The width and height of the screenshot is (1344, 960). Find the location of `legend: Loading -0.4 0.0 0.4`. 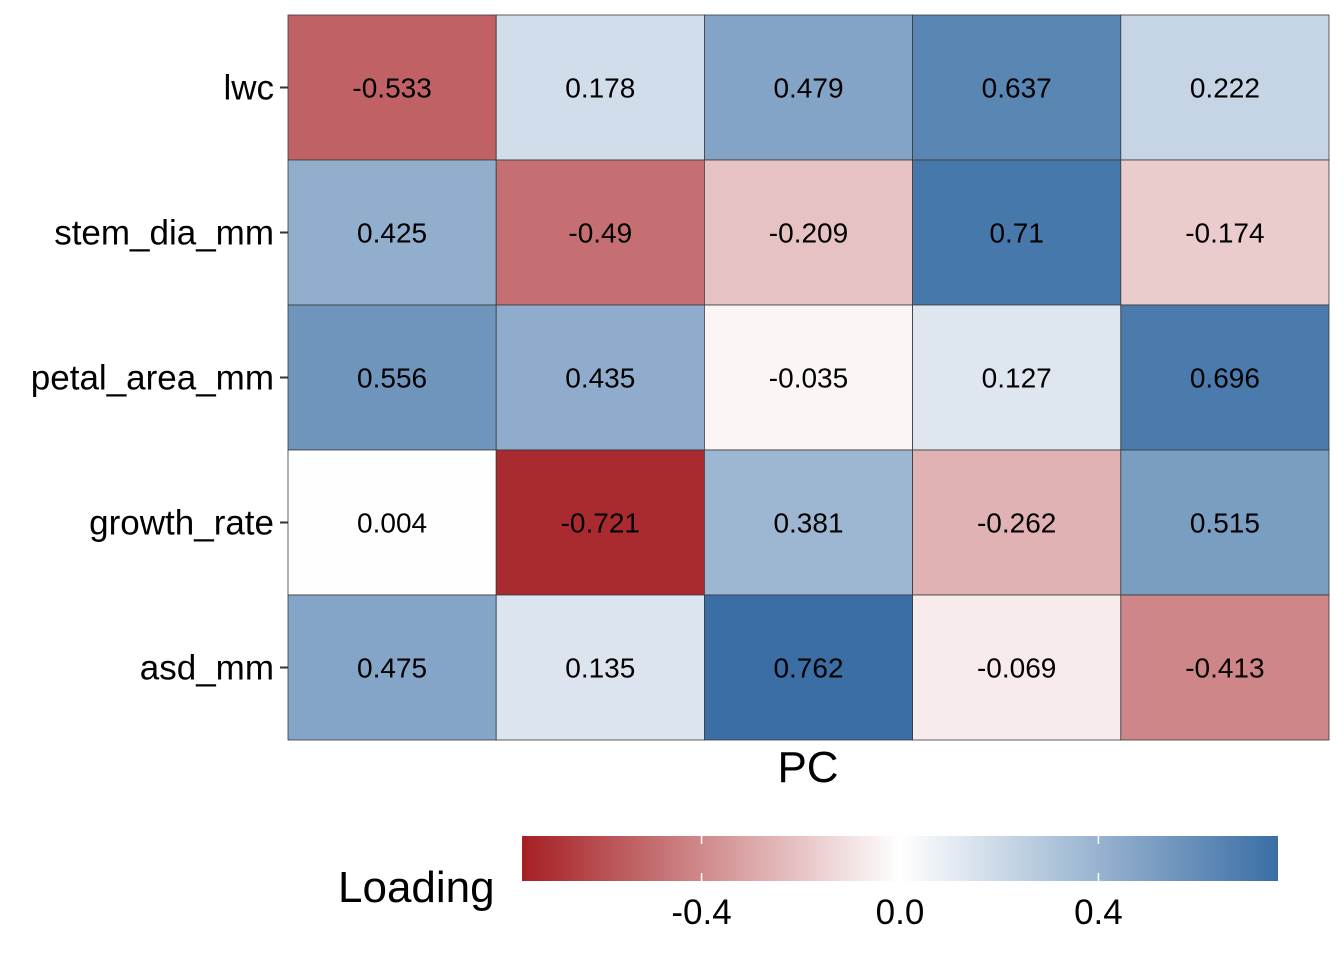

legend: Loading -0.4 0.0 0.4 is located at coordinates (808, 884).